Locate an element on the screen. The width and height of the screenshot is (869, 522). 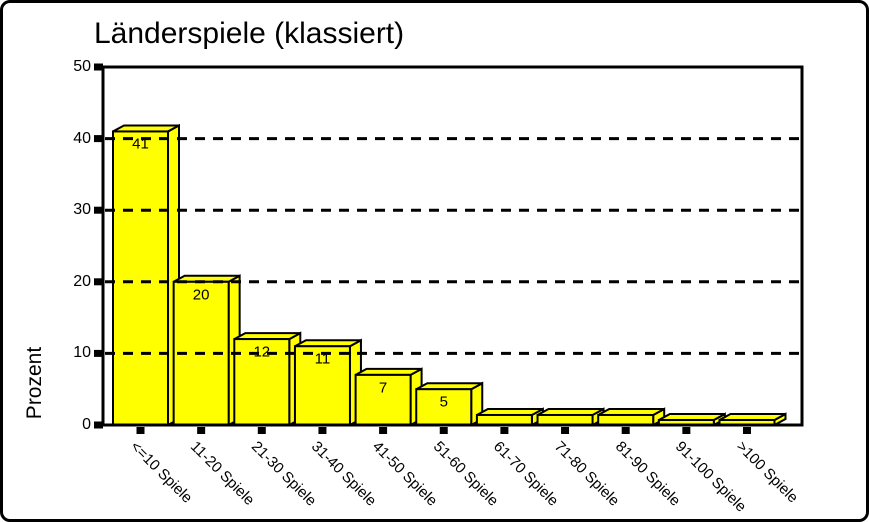
chart-title: Länderspiele (klassiert) is located at coordinates (249, 33).